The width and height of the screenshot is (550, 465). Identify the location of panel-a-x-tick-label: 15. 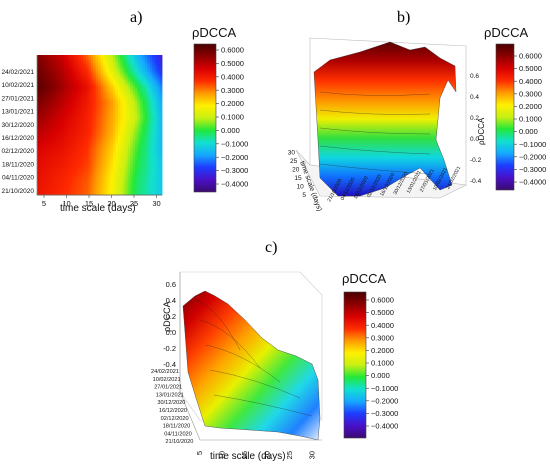
(89, 203).